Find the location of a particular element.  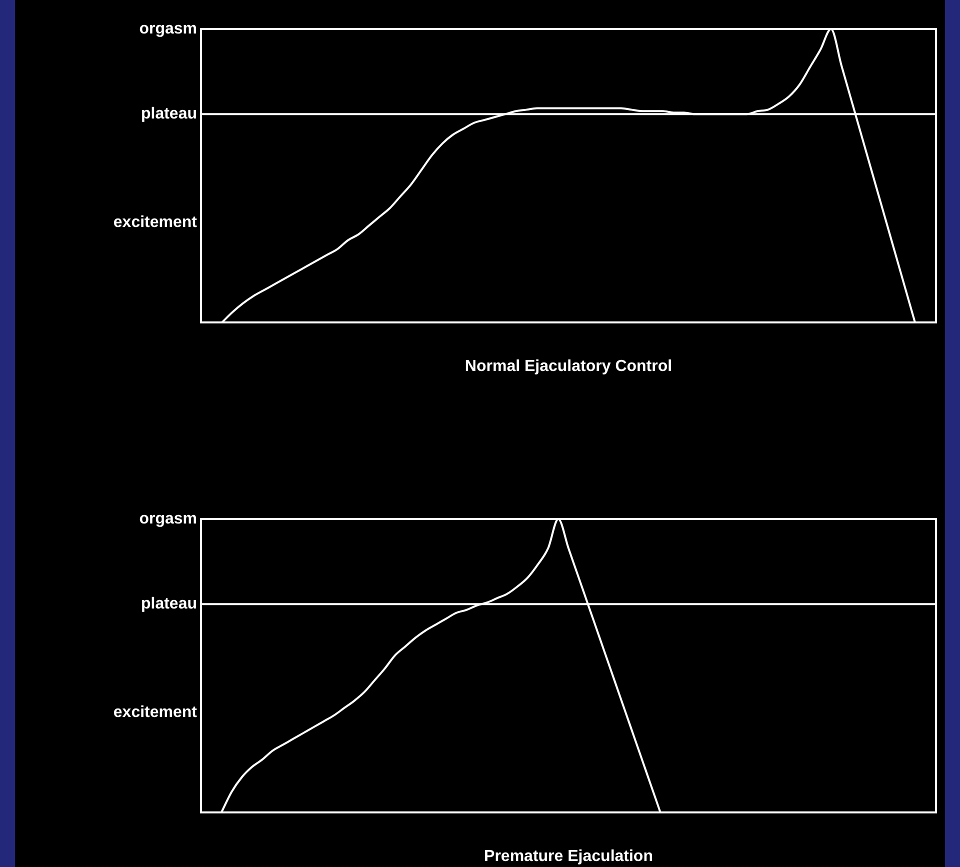

x-axis-title: Premature Ejaculation is located at coordinates (568, 856).